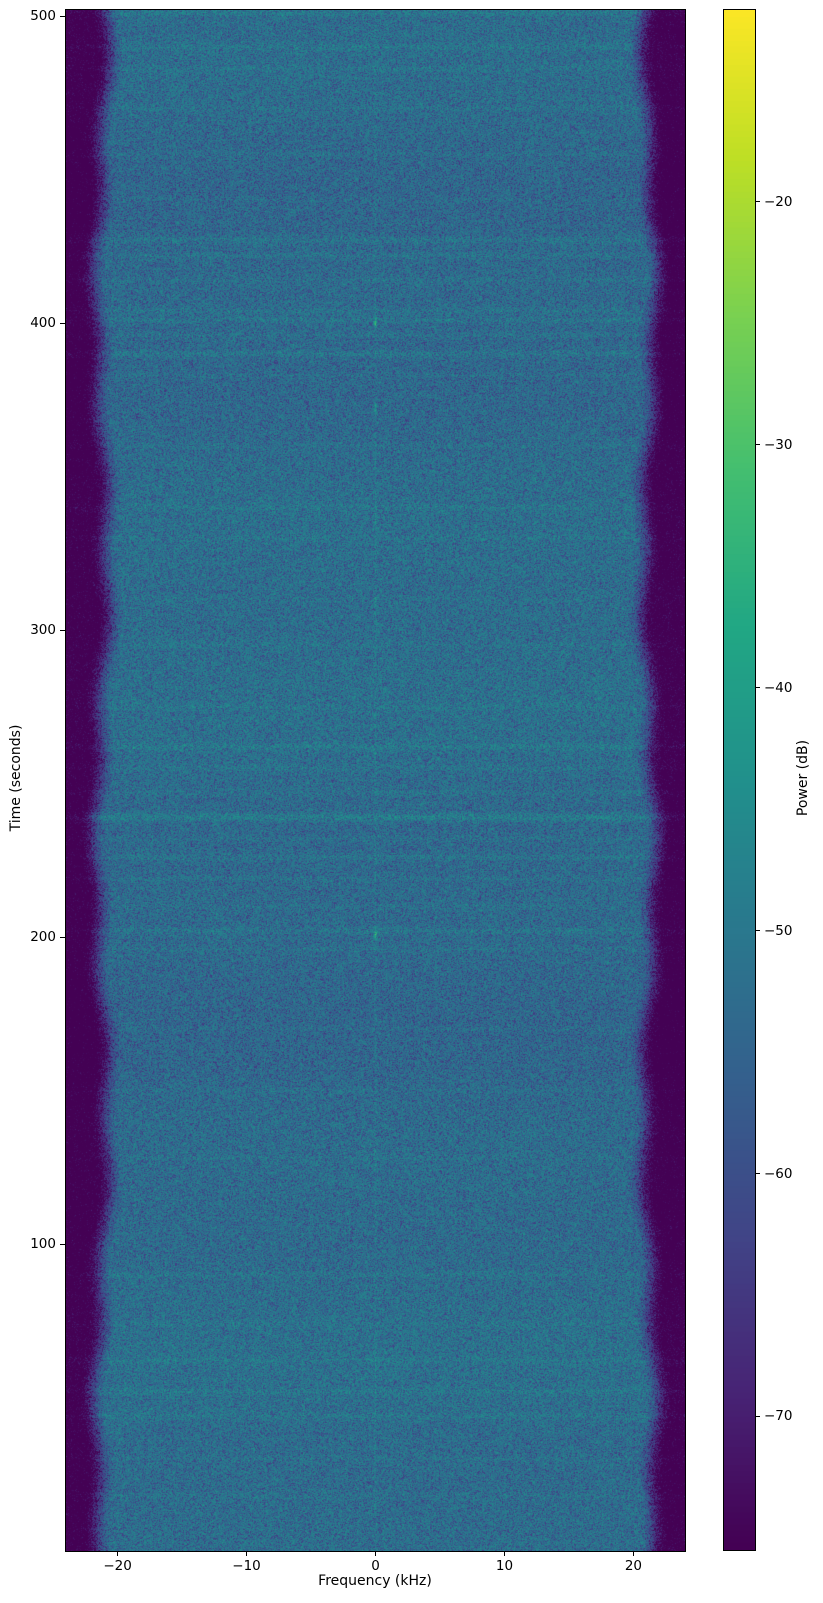 This screenshot has height=1603, width=823. Describe the element at coordinates (778, 930) in the screenshot. I see `colorbar-tick-label: −50` at that location.